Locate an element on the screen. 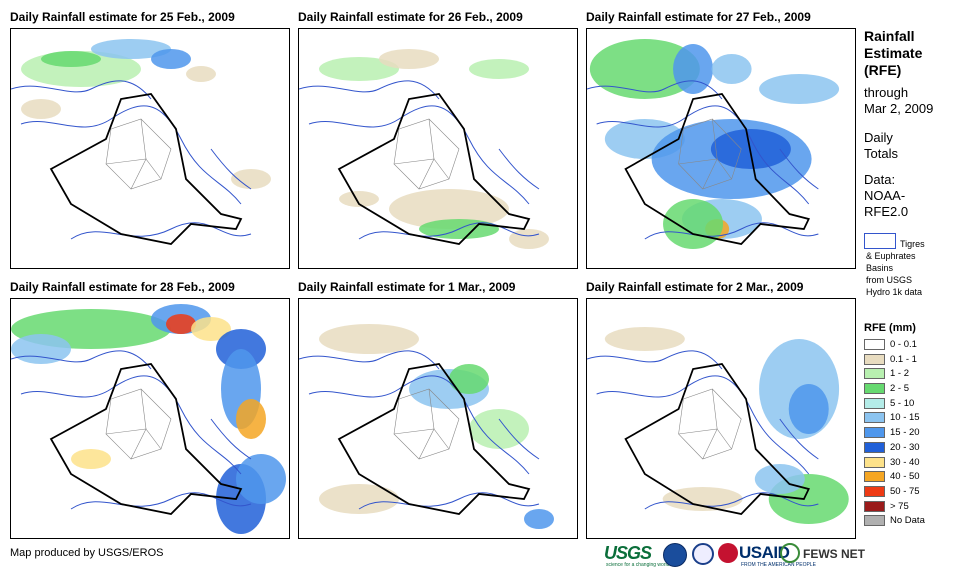  map-panel-1-mar is located at coordinates (438, 418).